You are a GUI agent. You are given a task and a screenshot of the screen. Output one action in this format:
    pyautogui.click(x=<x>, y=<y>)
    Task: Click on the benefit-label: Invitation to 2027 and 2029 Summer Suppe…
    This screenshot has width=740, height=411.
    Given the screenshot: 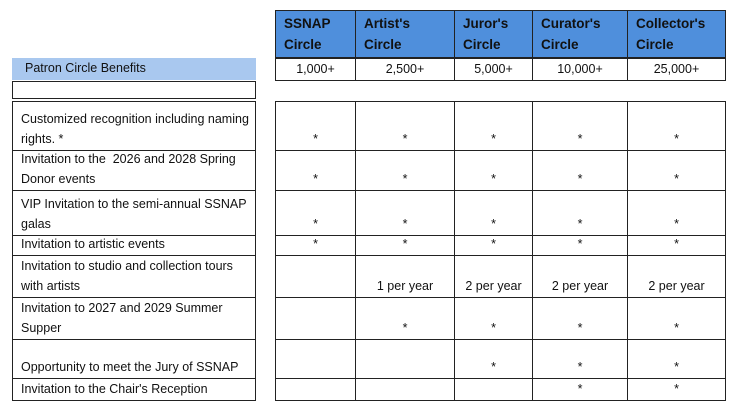 What is the action you would take?
    pyautogui.click(x=134, y=318)
    